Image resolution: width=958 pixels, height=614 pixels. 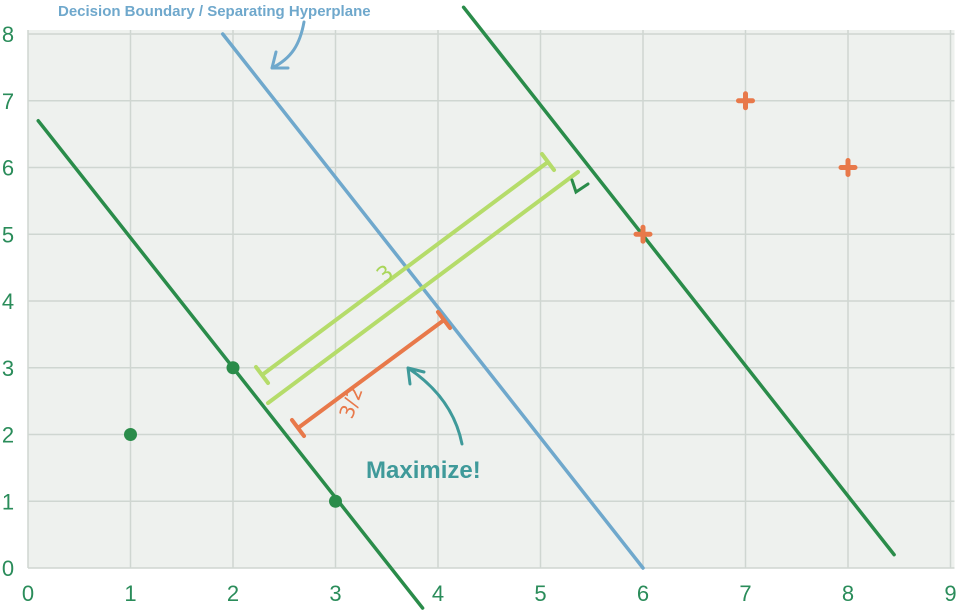 I want to click on x-tick-label: 5, so click(x=540, y=593).